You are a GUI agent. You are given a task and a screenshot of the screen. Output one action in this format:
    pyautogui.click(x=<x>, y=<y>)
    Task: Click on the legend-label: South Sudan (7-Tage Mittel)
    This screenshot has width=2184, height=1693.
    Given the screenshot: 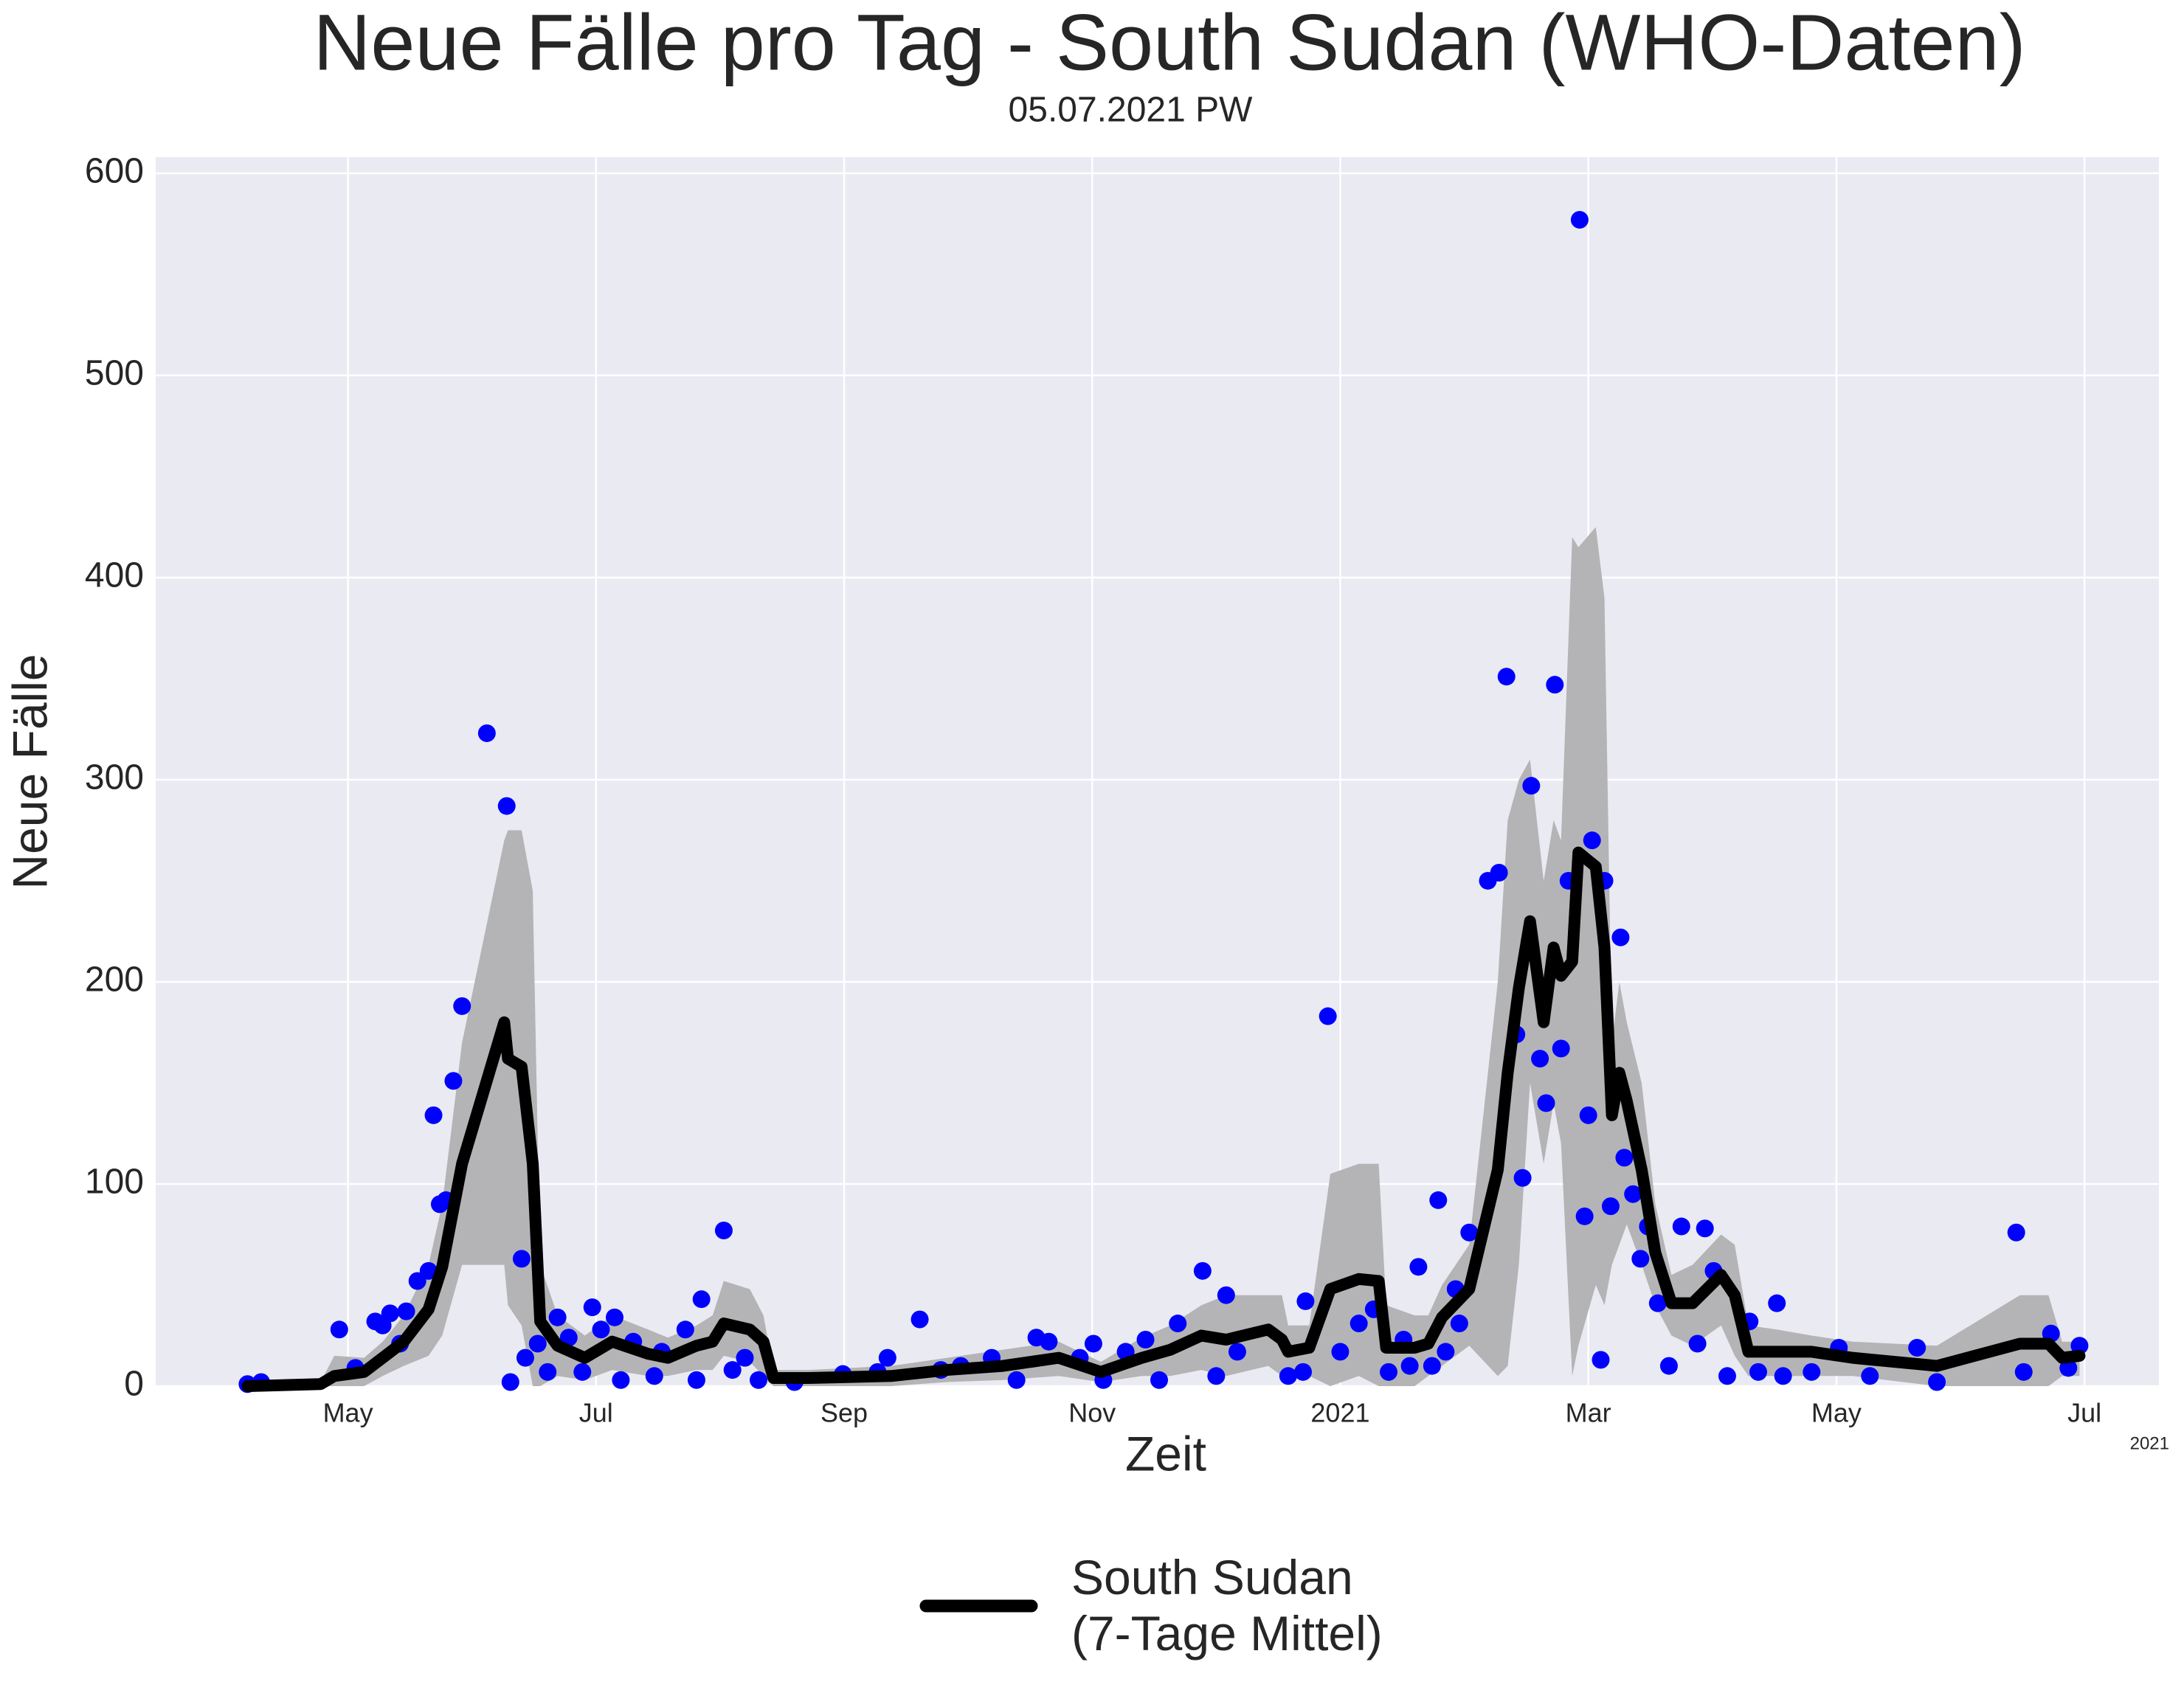 What is the action you would take?
    pyautogui.click(x=1227, y=1605)
    